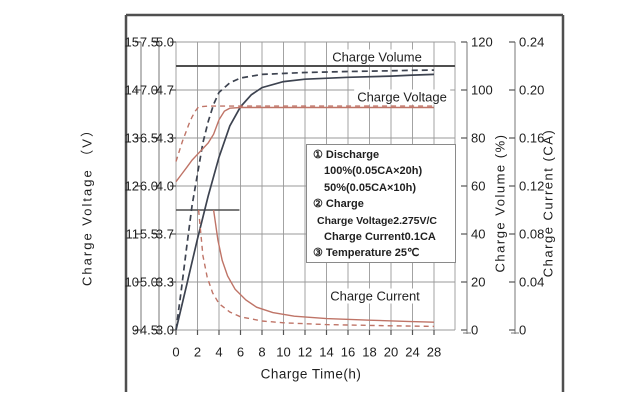  Describe the element at coordinates (164, 234) in the screenshot. I see `left-axis-4v-tick-label: 3.7` at that location.